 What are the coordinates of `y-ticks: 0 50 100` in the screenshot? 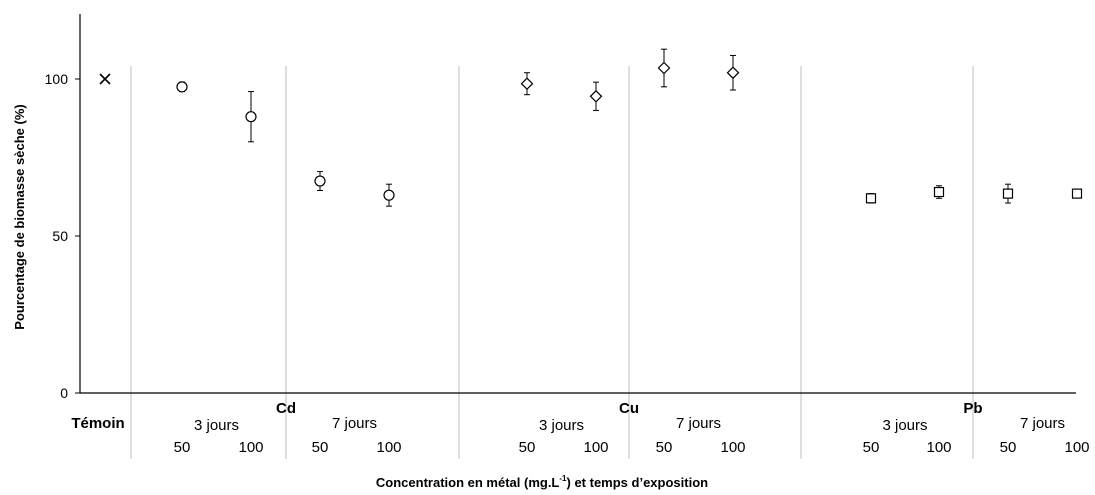 It's located at (62, 236).